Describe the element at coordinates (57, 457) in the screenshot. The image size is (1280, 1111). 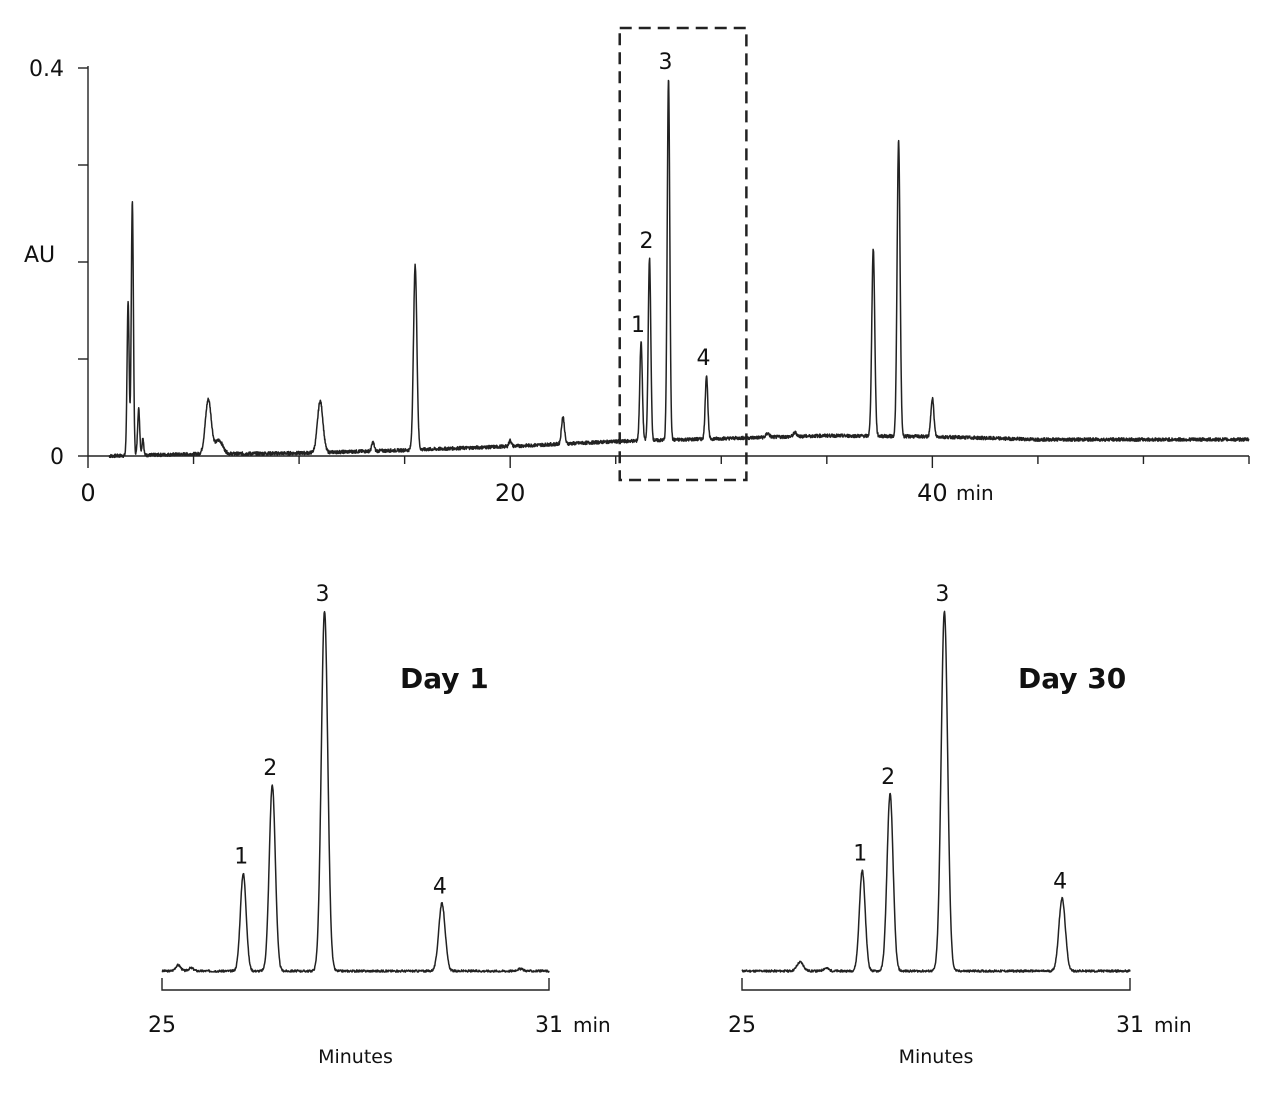
I see `y-tick-label: 0` at that location.